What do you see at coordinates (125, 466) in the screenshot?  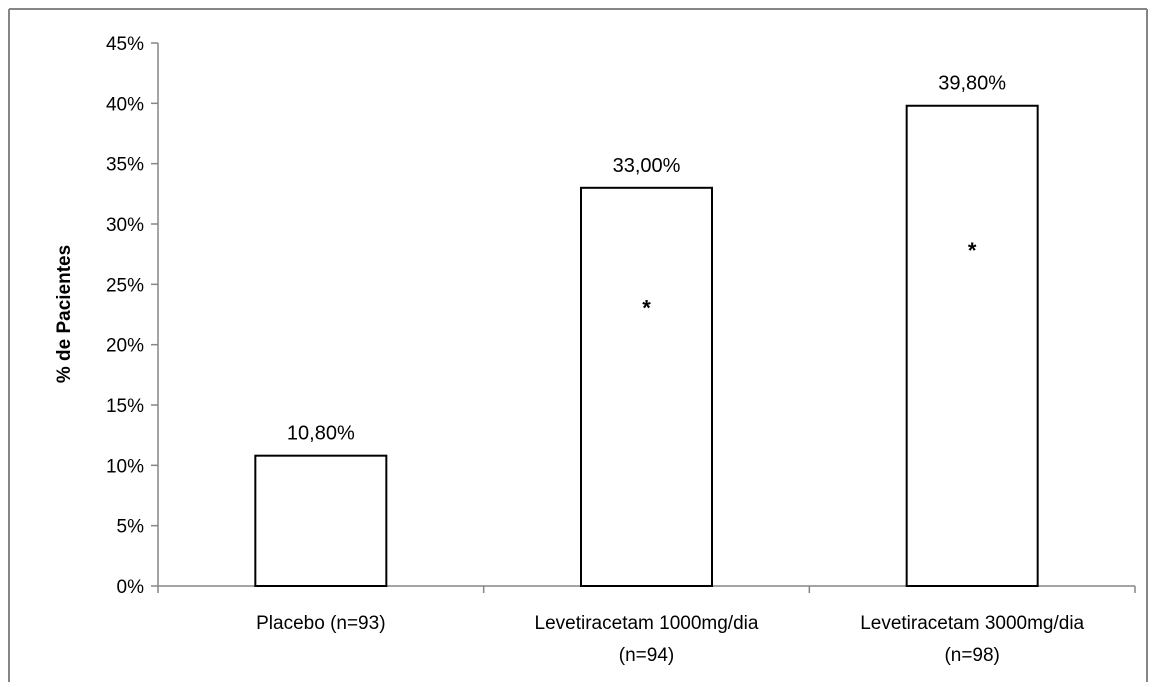 I see `y-tick-label: 10%` at bounding box center [125, 466].